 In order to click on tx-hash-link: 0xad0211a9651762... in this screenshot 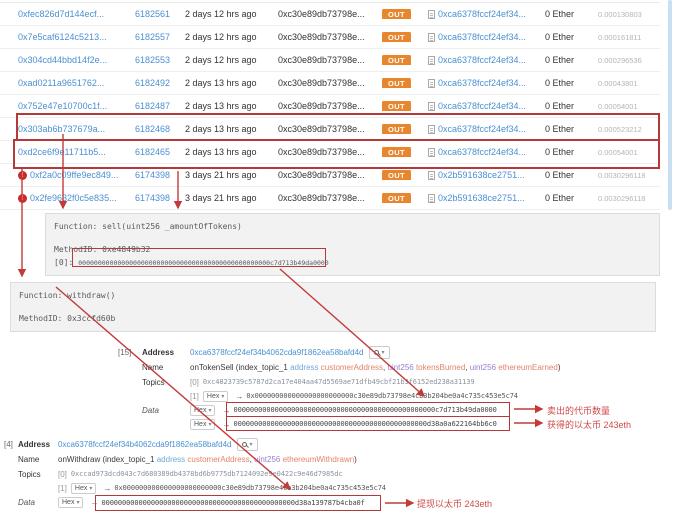, I will do `click(61, 83)`.